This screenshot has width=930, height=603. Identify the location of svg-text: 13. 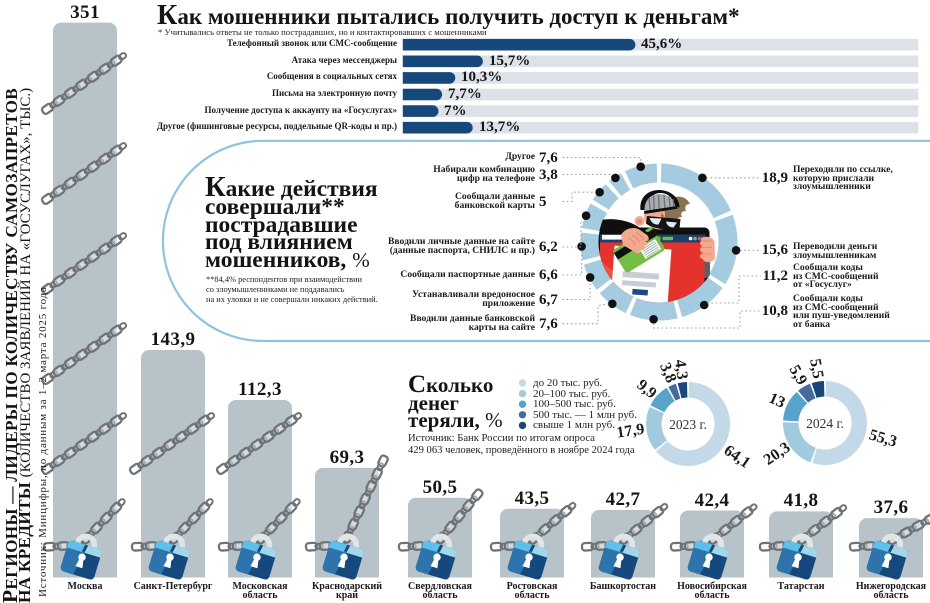
(777, 401).